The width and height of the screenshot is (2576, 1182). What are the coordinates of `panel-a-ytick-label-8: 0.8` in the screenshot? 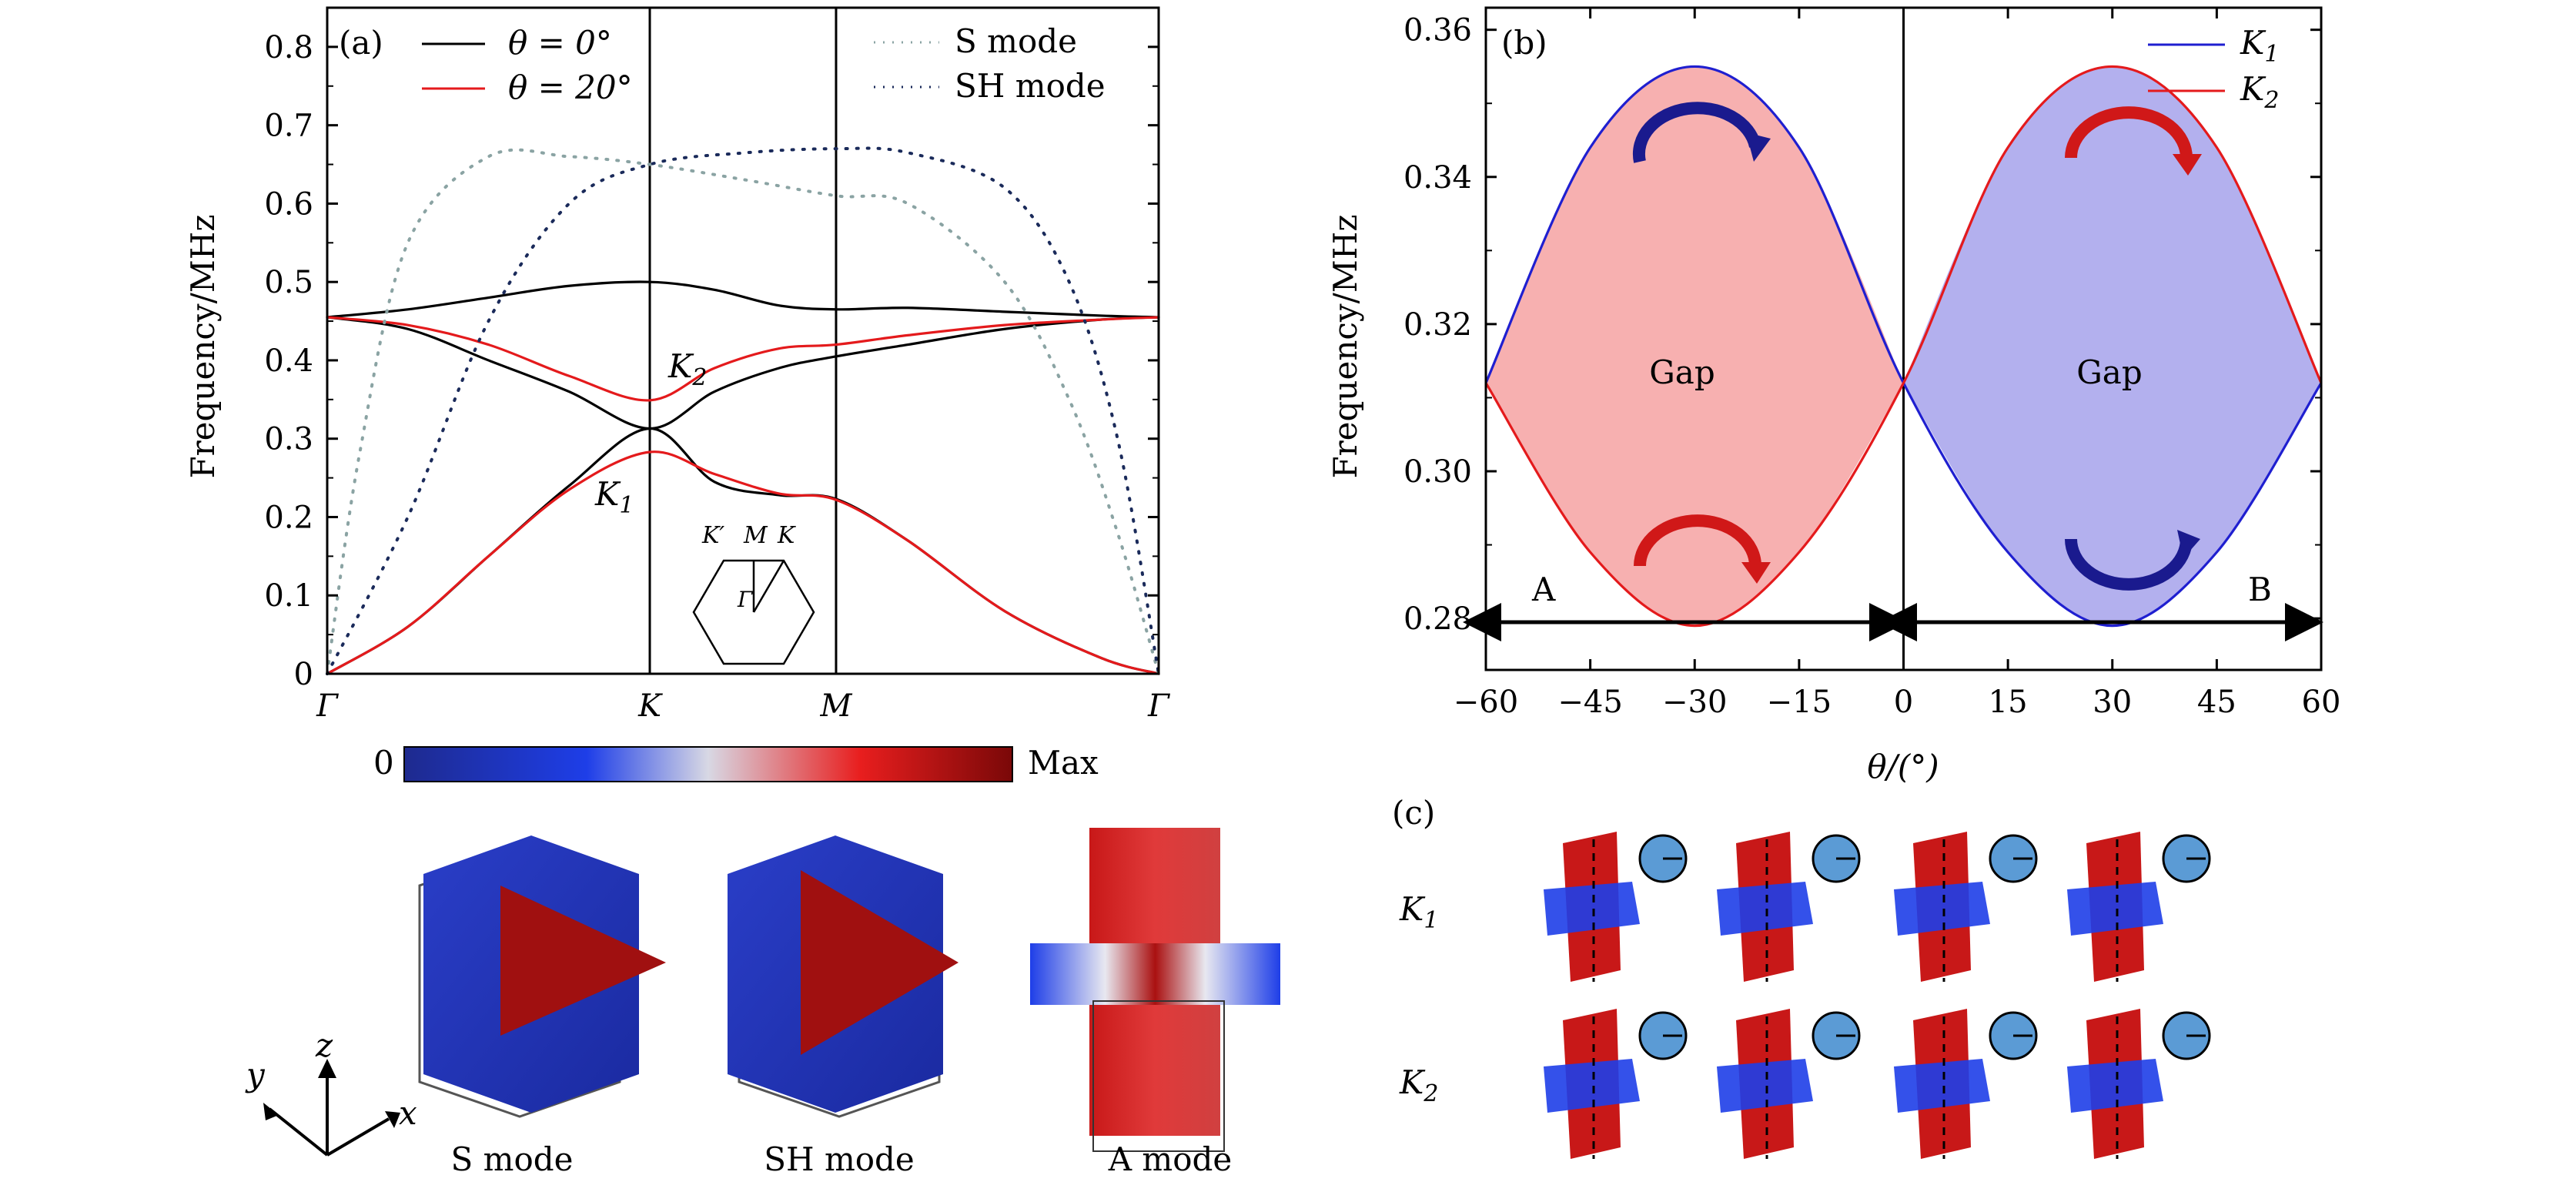 It's located at (289, 47).